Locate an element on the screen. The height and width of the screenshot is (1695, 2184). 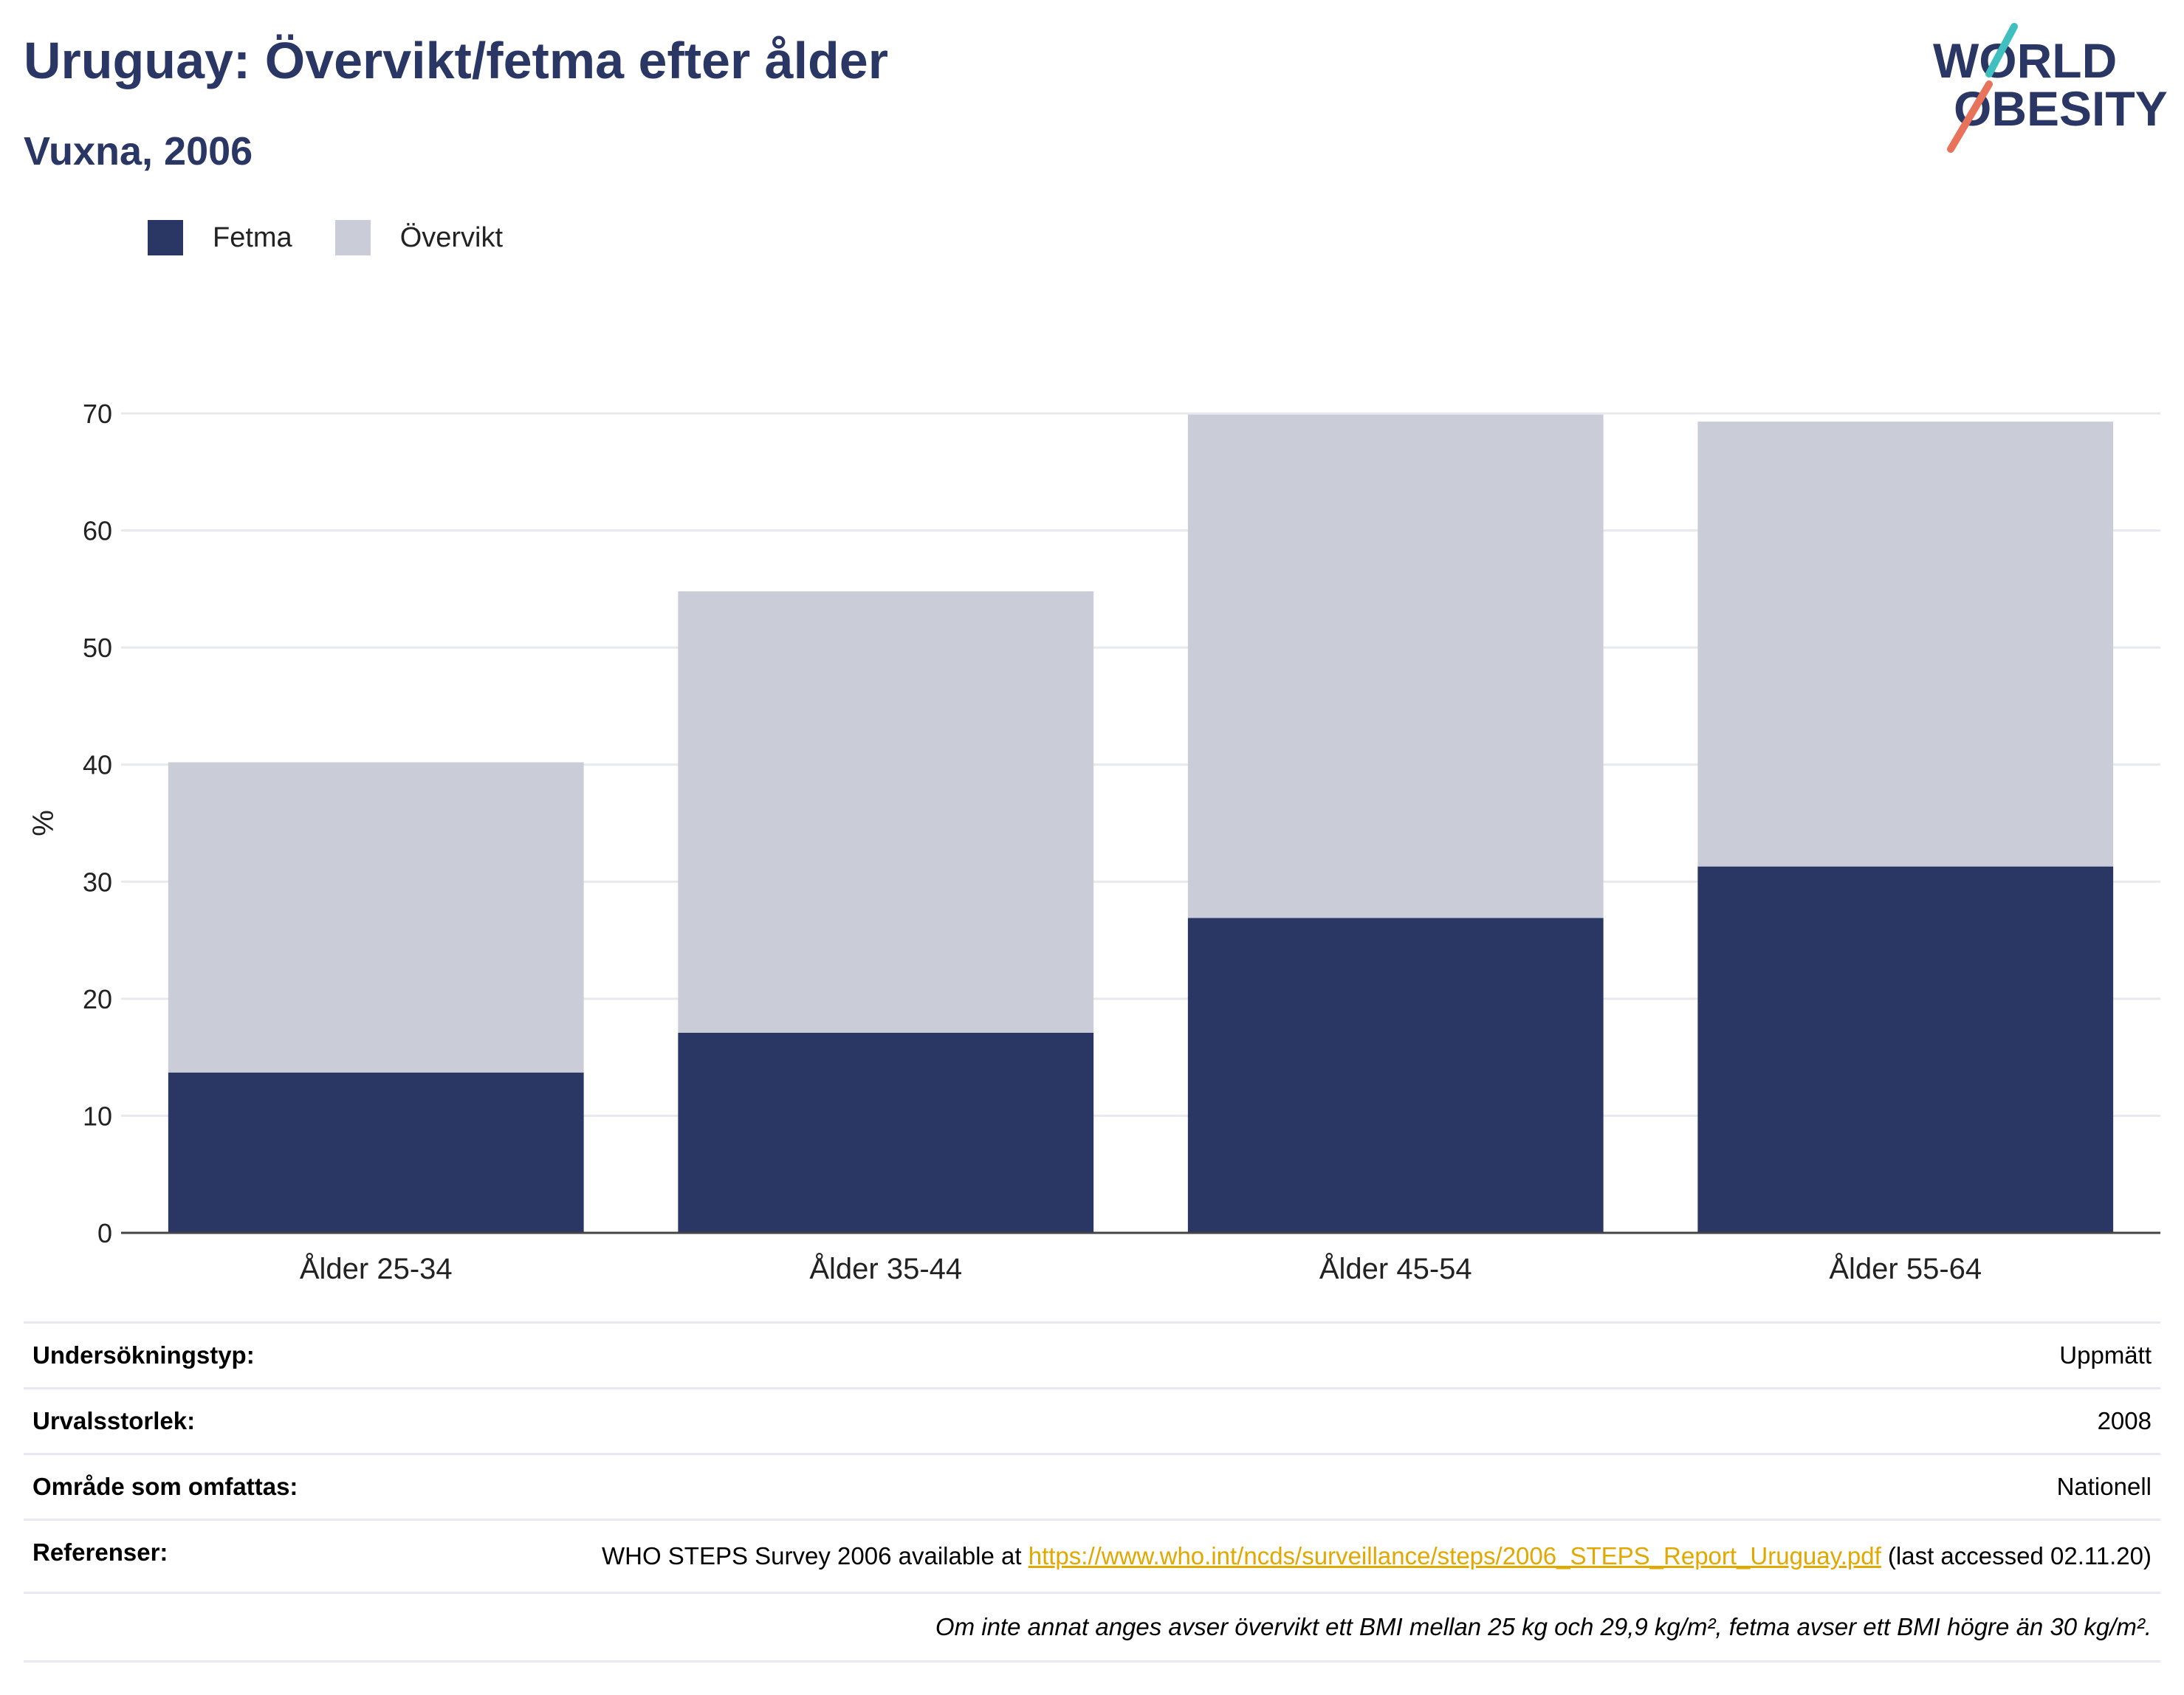
y-tick-label: 50 is located at coordinates (98, 648).